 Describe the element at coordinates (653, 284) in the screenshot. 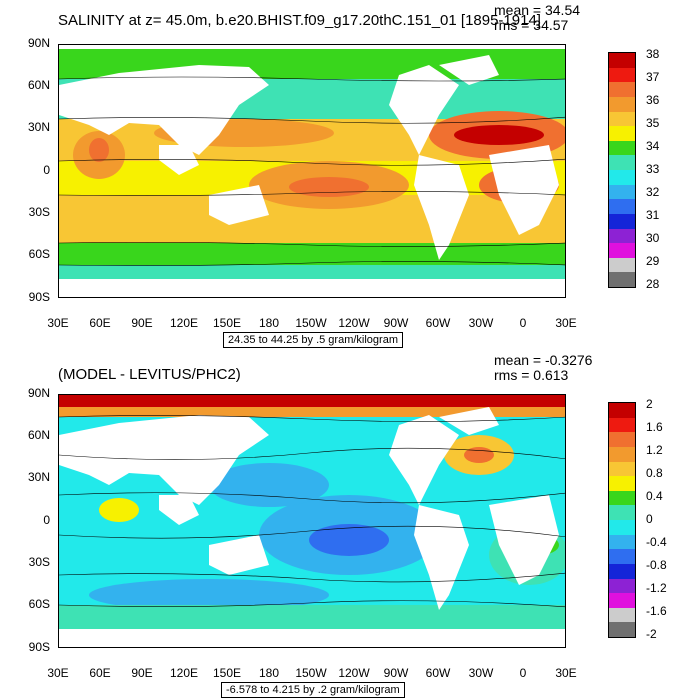

I see `colorbar-label: 28` at that location.